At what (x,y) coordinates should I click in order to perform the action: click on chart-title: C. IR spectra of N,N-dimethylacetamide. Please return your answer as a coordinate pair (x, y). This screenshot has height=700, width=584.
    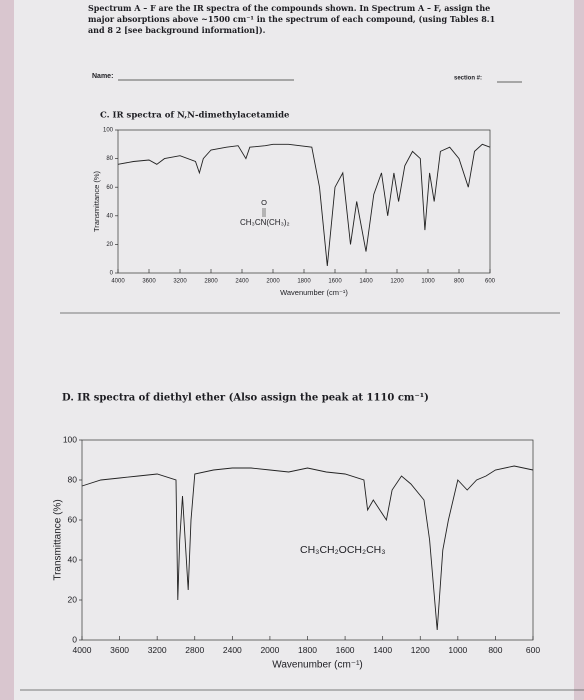
    Looking at the image, I should click on (195, 116).